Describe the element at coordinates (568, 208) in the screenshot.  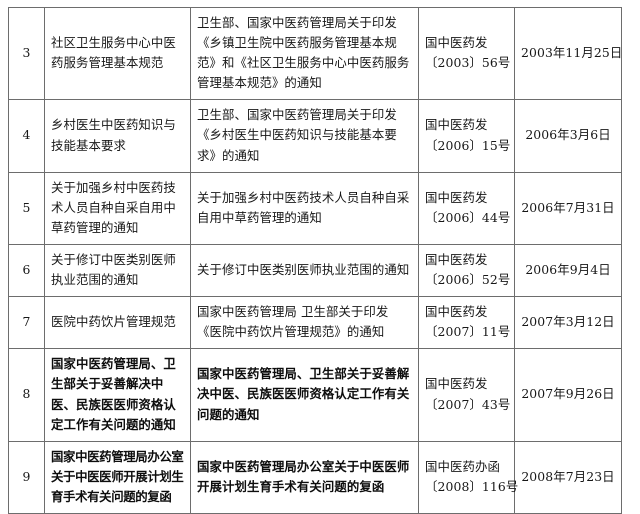
I see `cell-date: 2006年7月31日` at that location.